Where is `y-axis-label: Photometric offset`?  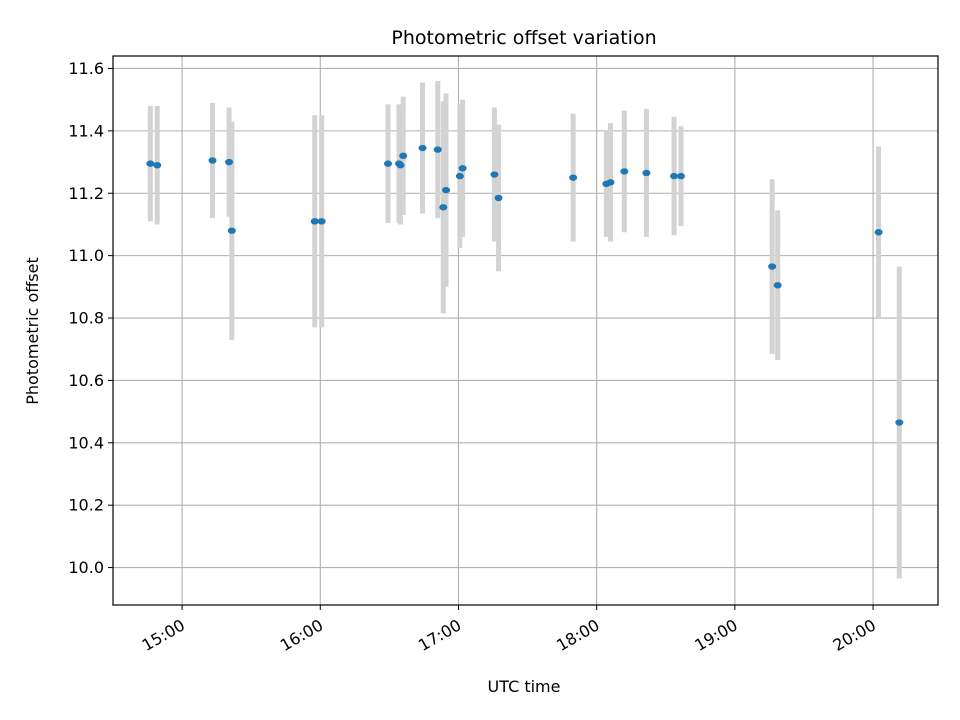
y-axis-label: Photometric offset is located at coordinates (32, 331).